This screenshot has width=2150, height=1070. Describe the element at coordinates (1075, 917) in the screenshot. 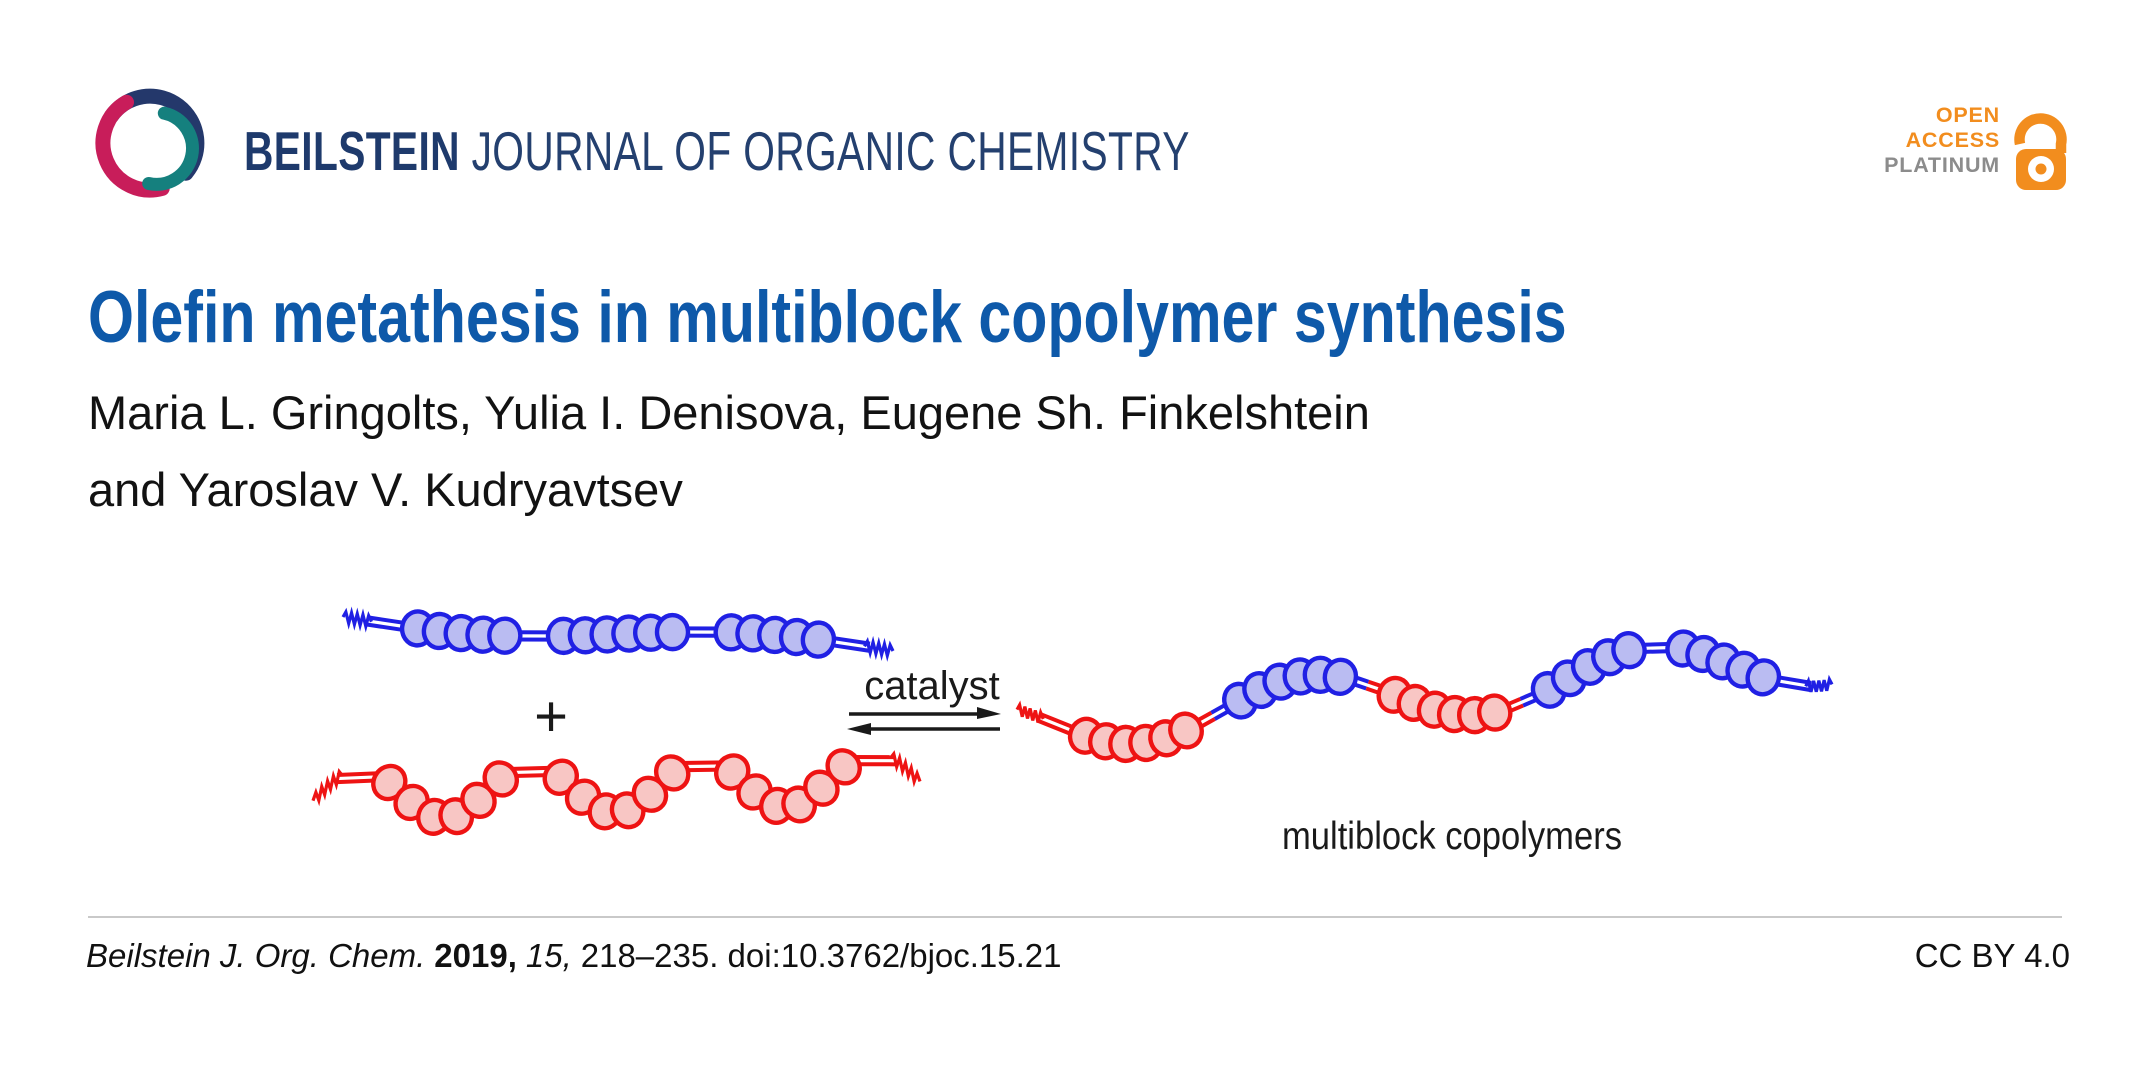

I see `footer-divider` at that location.